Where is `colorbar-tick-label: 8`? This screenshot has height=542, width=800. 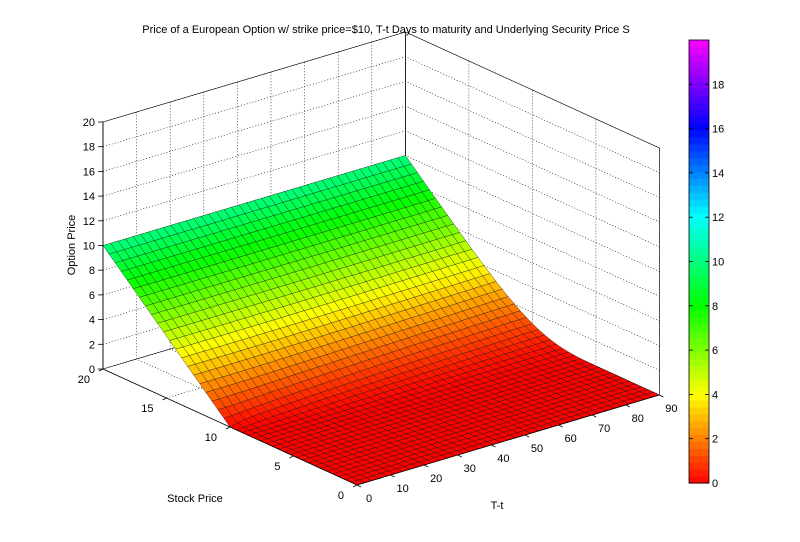 colorbar-tick-label: 8 is located at coordinates (715, 307).